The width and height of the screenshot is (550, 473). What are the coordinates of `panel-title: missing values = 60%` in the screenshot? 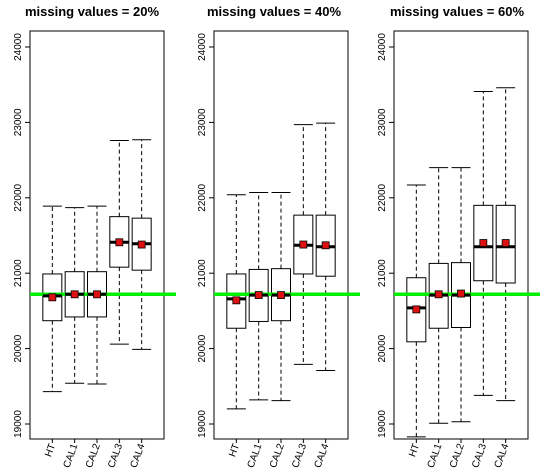 It's located at (457, 11).